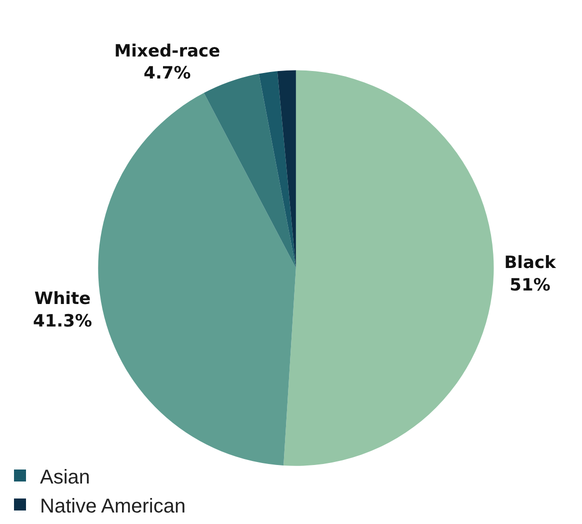  What do you see at coordinates (530, 263) in the screenshot?
I see `slice-label: Black` at bounding box center [530, 263].